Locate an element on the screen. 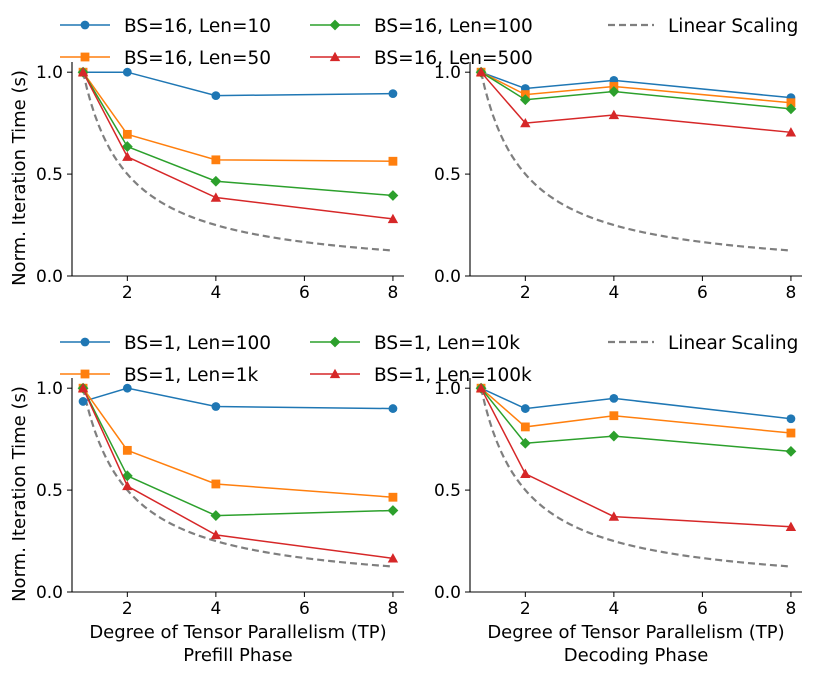 This screenshot has width=831, height=675. legend-entry-bs-1-len-1k: BS=1, Len=1k is located at coordinates (159, 375).